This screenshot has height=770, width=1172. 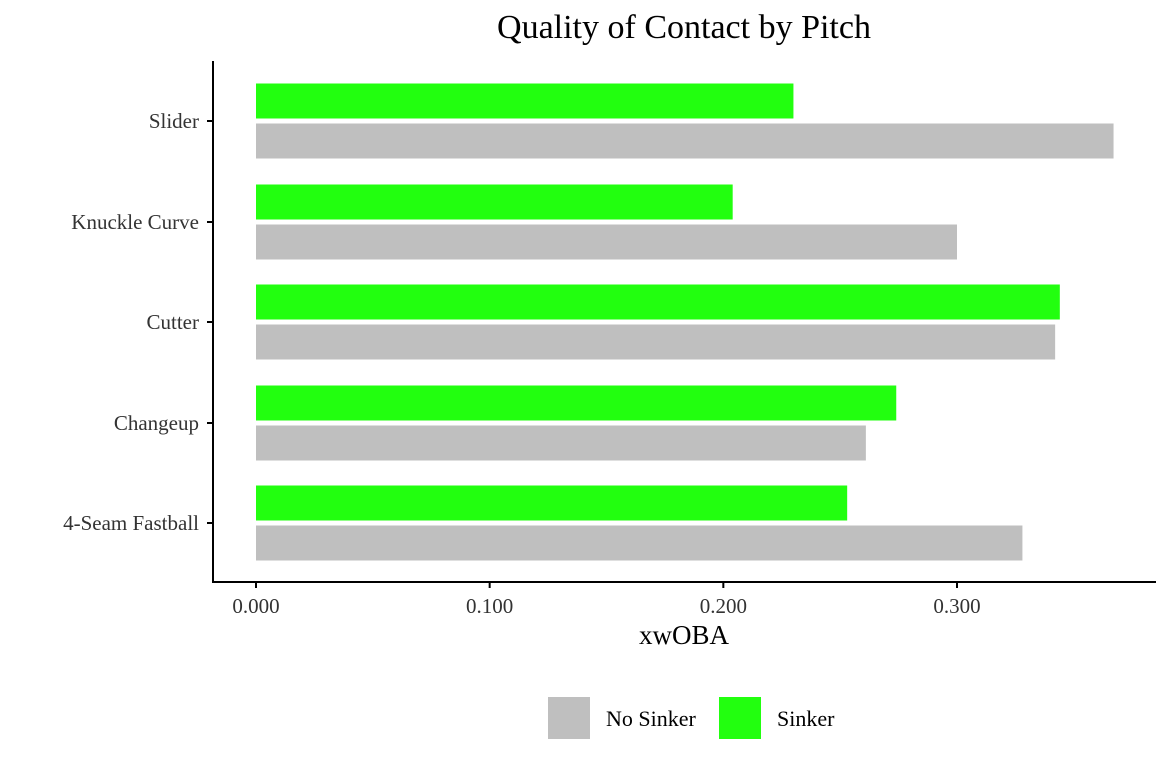 I want to click on bar-sinker-slider, so click(x=525, y=101).